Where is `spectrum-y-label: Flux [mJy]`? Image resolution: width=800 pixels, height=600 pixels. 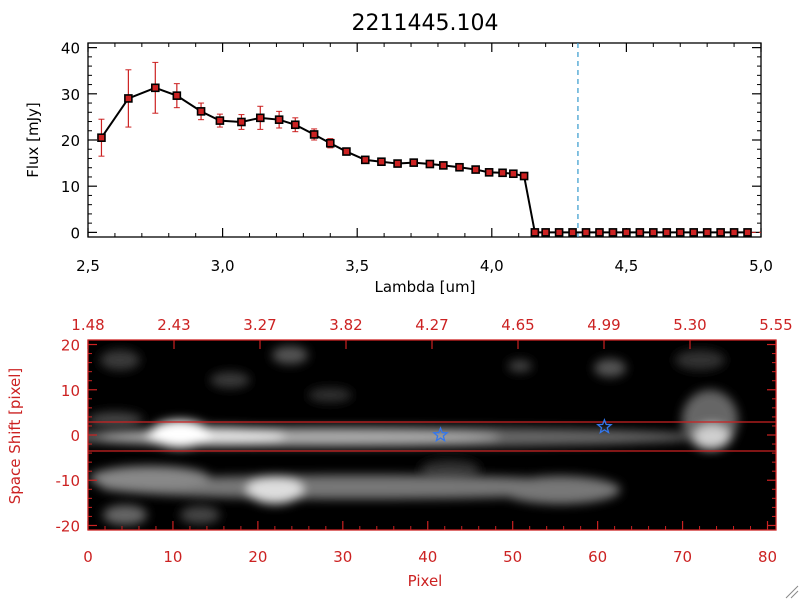
spectrum-y-label: Flux [mJy] is located at coordinates (33, 140).